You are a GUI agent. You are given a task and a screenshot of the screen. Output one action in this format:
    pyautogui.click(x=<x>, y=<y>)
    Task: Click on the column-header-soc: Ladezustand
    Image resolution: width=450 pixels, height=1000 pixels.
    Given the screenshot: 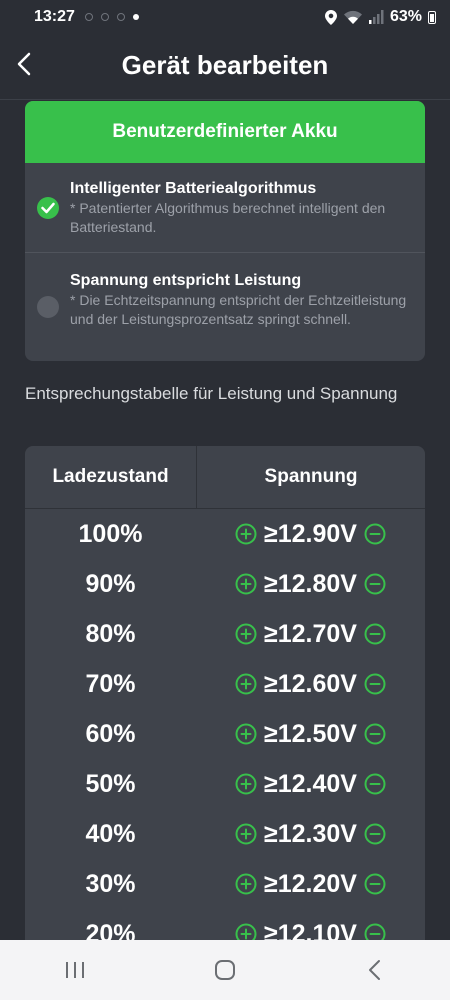 What is the action you would take?
    pyautogui.click(x=111, y=477)
    